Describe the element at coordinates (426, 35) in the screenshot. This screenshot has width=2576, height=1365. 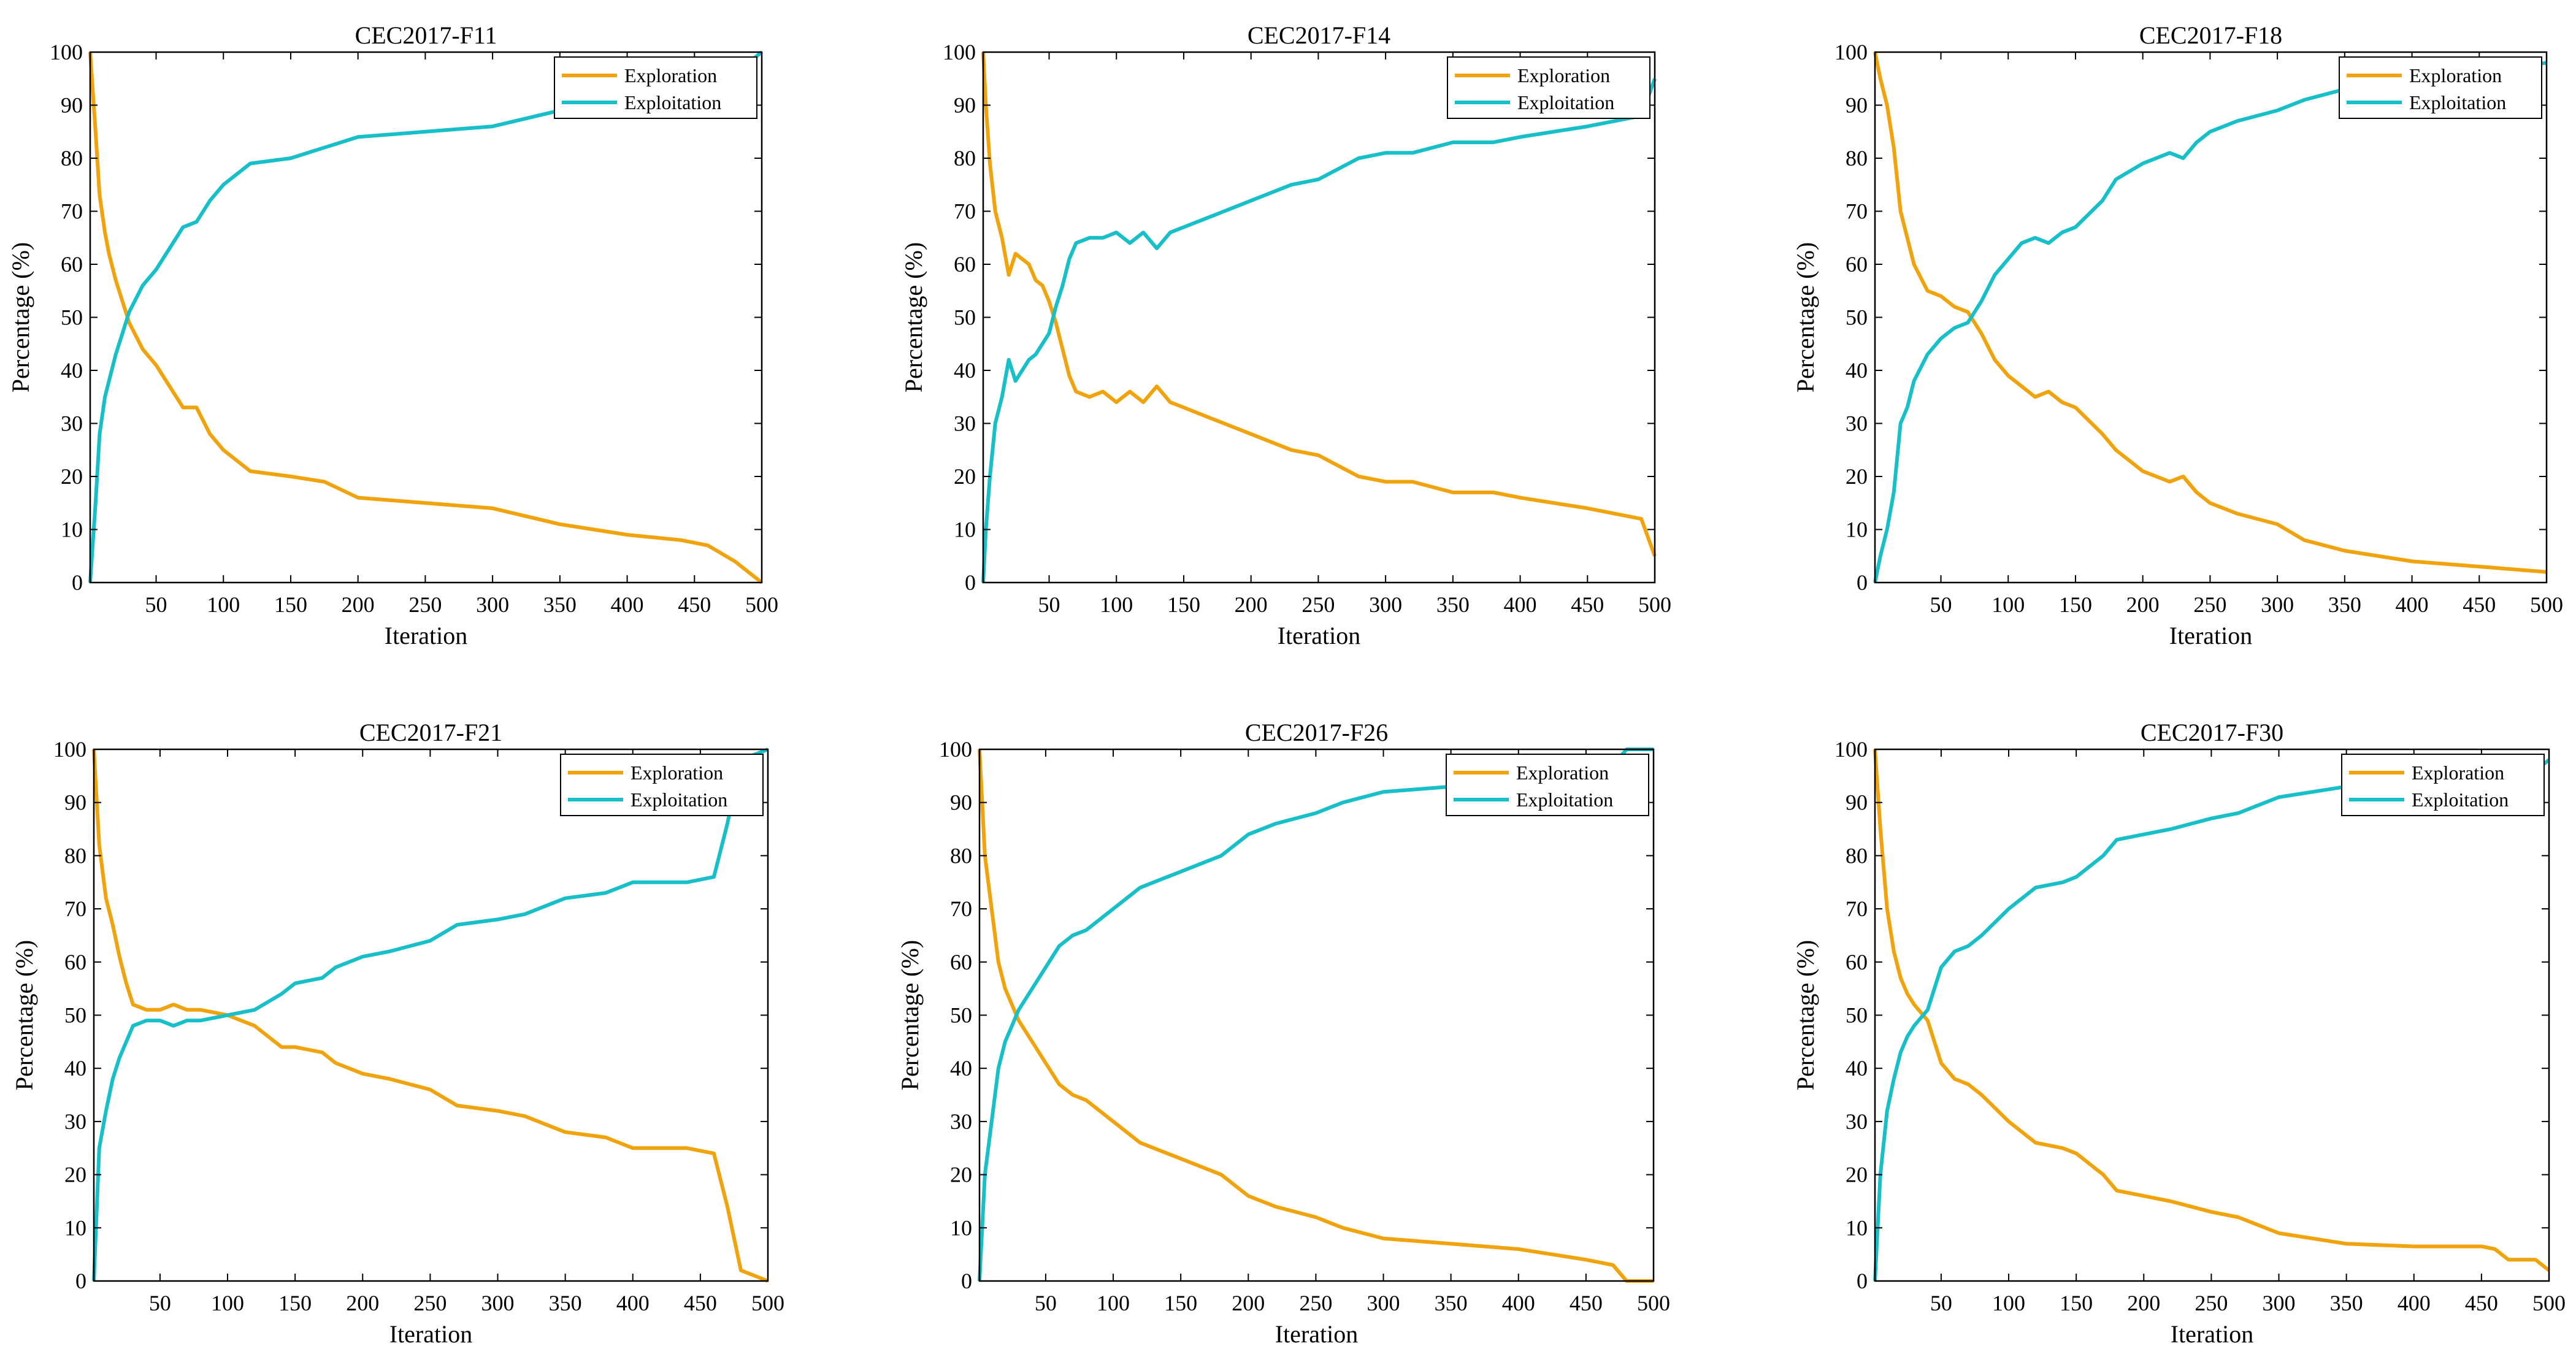
I see `chart-title: CEC2017-F11` at that location.